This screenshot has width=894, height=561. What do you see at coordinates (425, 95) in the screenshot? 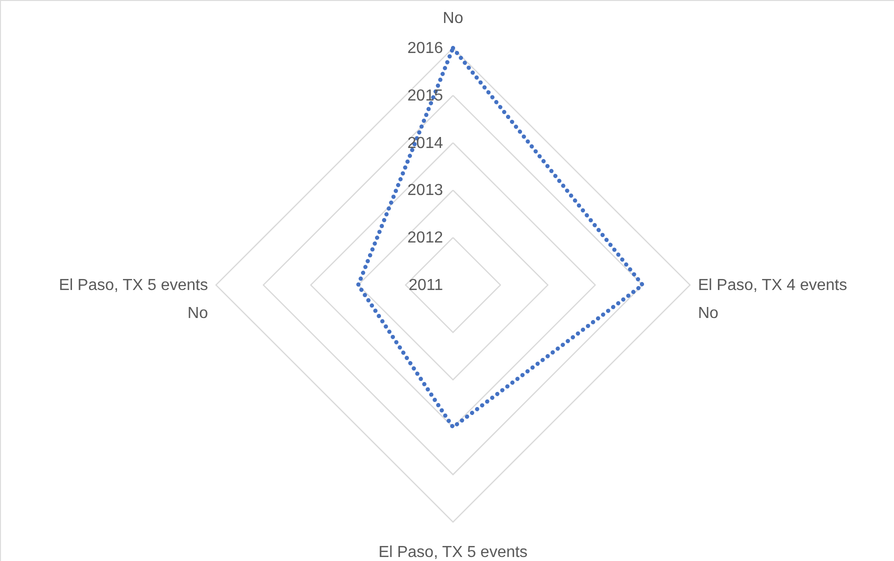
I see `y-tick-label: 2015` at bounding box center [425, 95].